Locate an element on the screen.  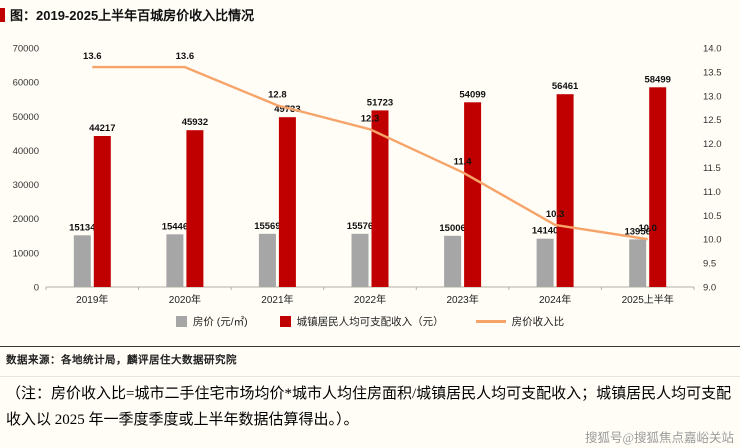
chart-title-row: 图：2019-2025上半年百城房价收入比情况 is located at coordinates (127, 14).